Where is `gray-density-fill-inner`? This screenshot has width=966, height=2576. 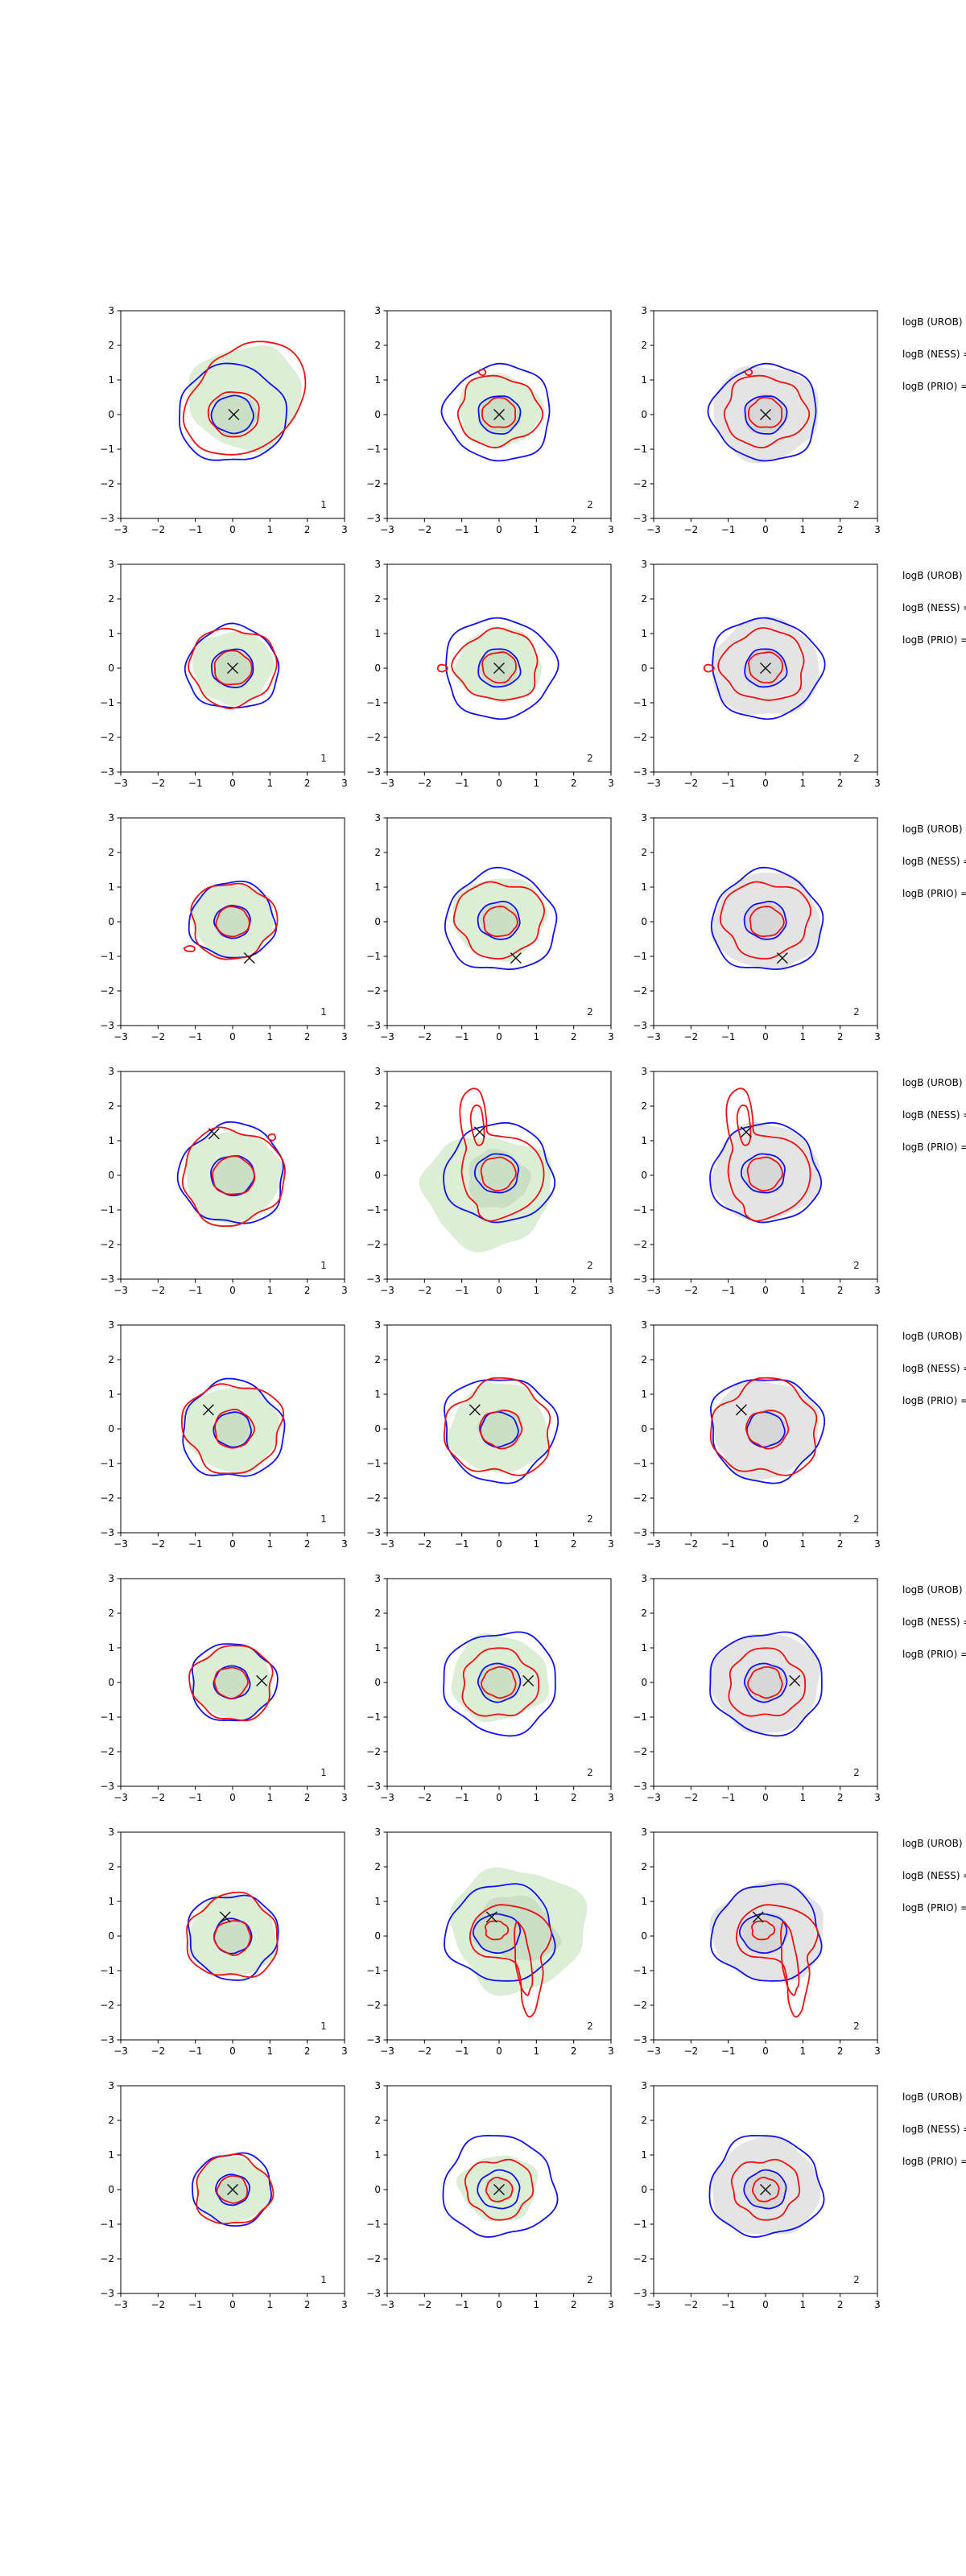
gray-density-fill-inner is located at coordinates (766, 1683).